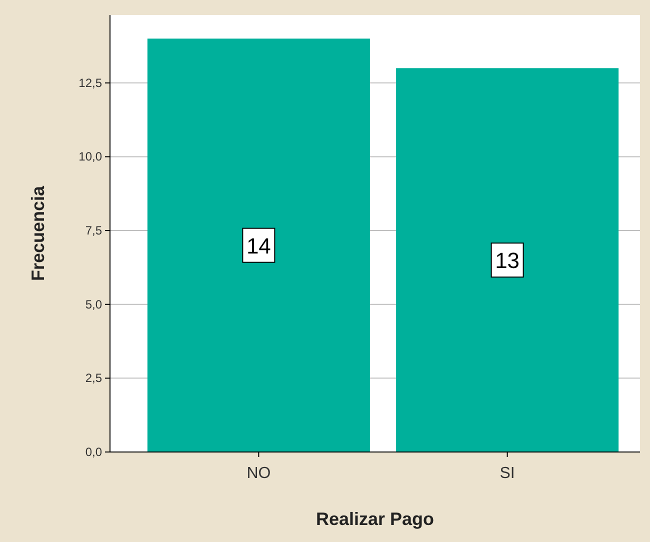 This screenshot has width=650, height=542. Describe the element at coordinates (38, 233) in the screenshot. I see `y-axis-title: Frecuencia` at that location.